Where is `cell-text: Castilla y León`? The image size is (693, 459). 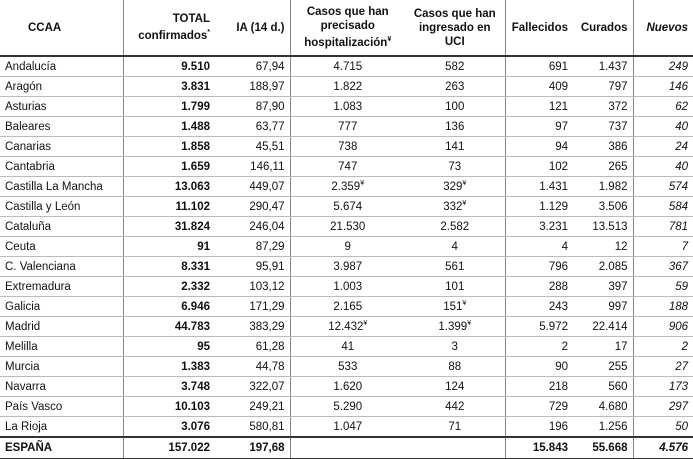
cell-text: Castilla y León is located at coordinates (43, 206).